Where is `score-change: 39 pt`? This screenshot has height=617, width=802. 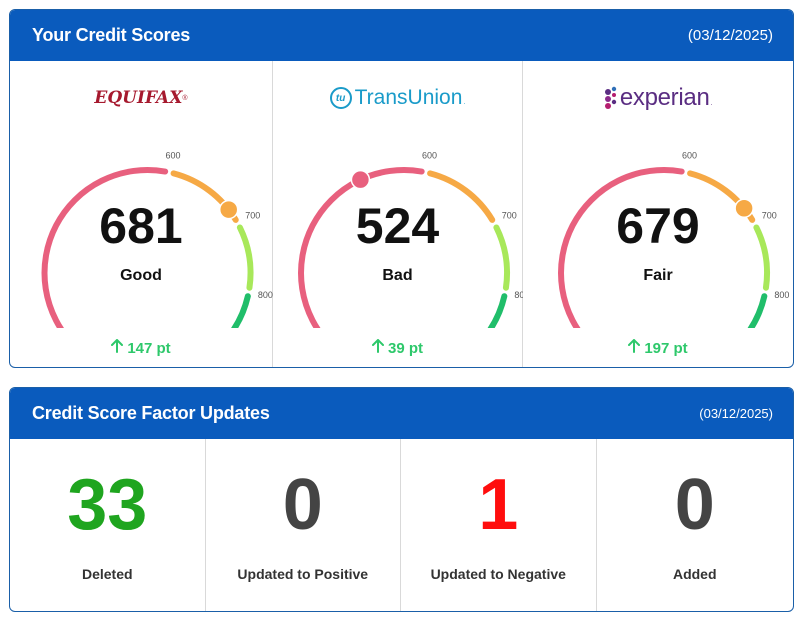 score-change: 39 pt is located at coordinates (397, 348).